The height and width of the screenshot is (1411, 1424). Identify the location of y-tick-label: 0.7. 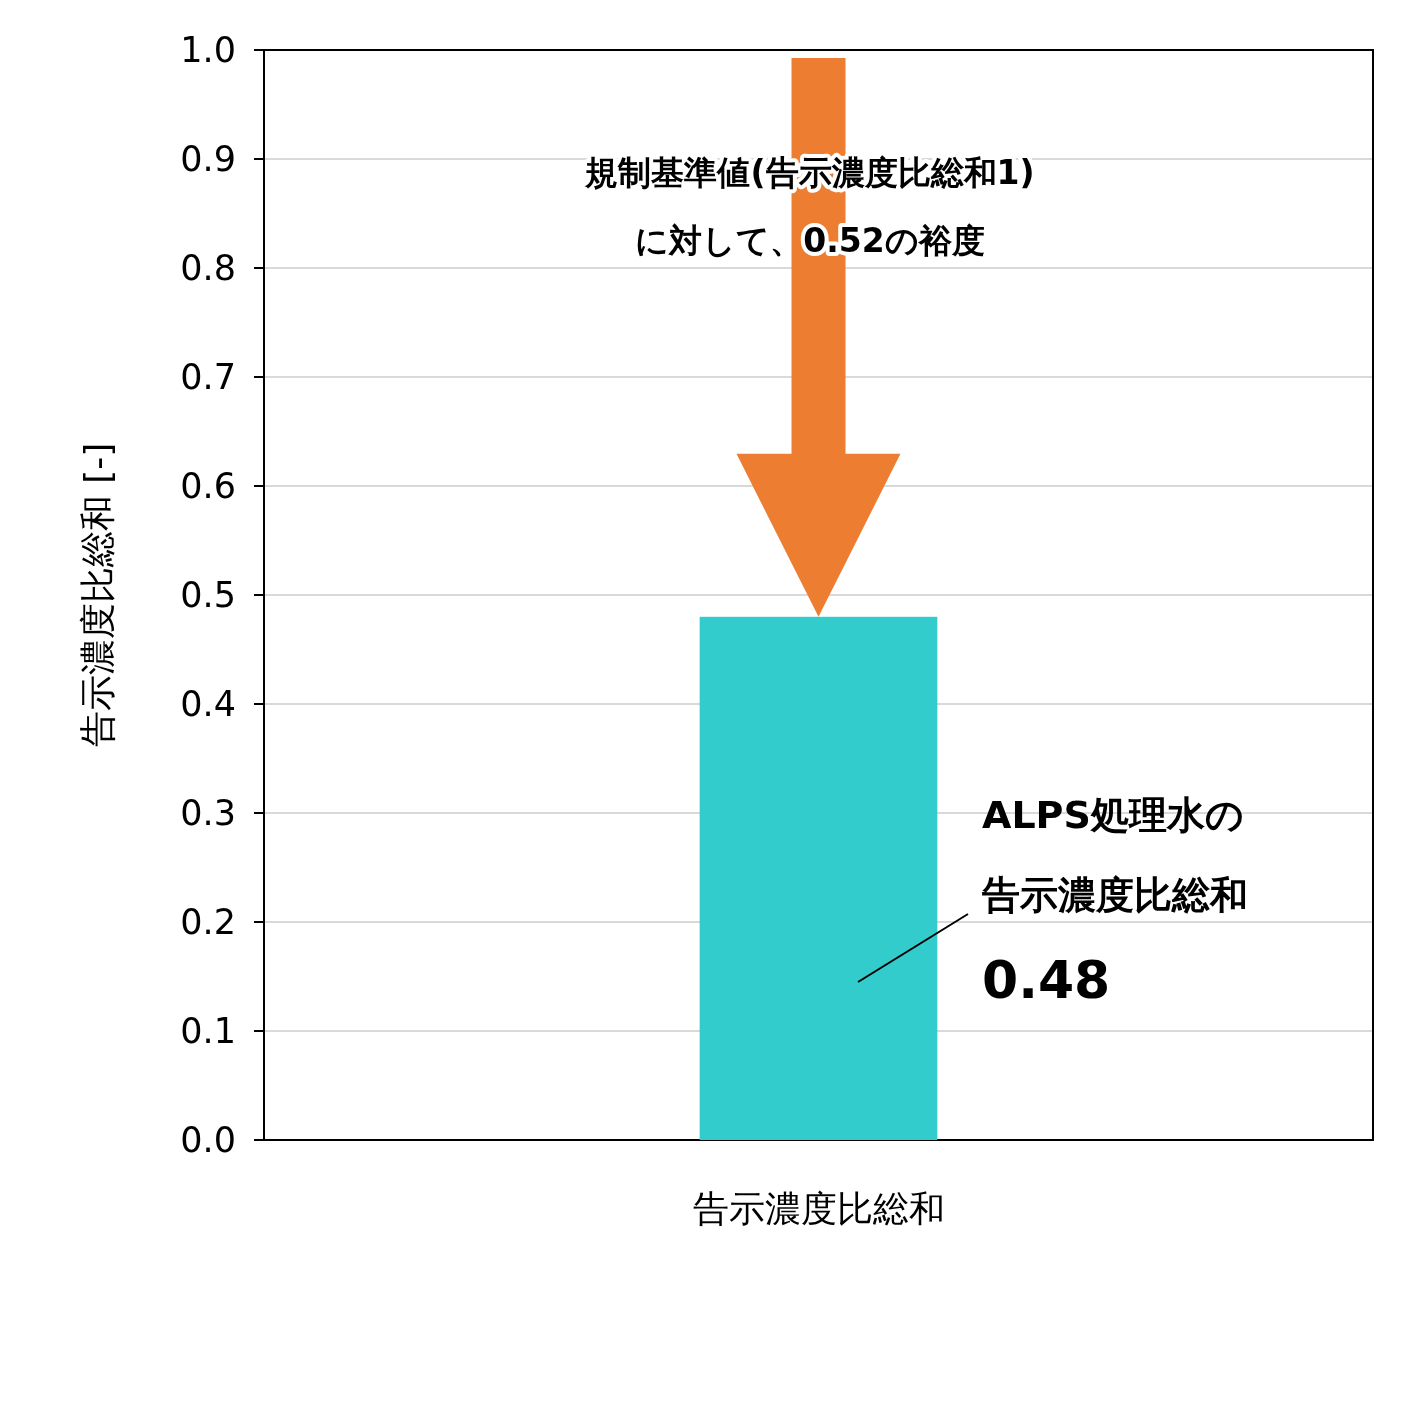
(208, 377).